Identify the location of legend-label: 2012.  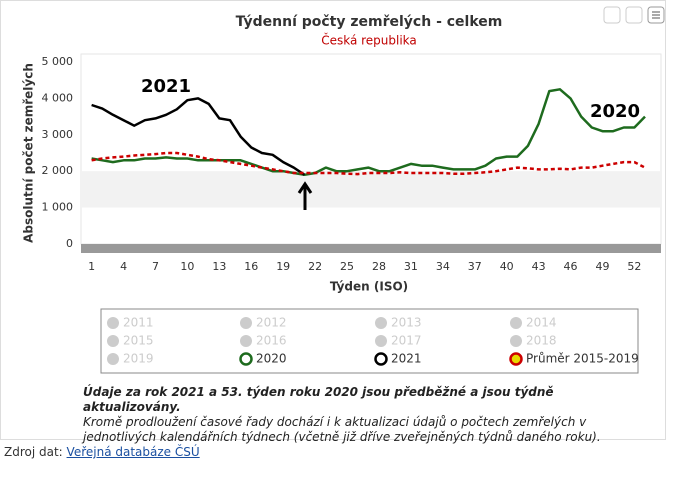
(271, 323).